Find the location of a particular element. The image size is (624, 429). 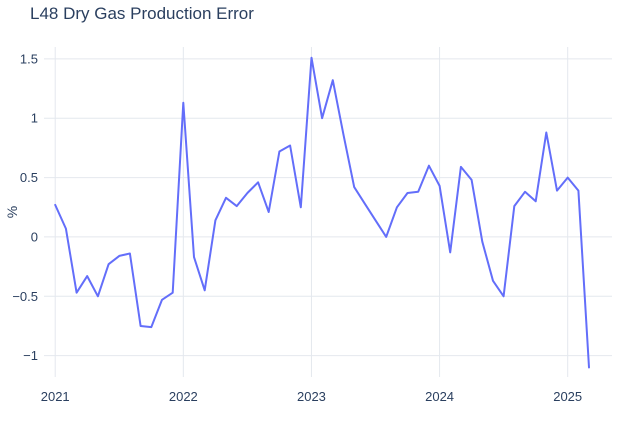

y-tick-label: 0.5 is located at coordinates (29, 177).